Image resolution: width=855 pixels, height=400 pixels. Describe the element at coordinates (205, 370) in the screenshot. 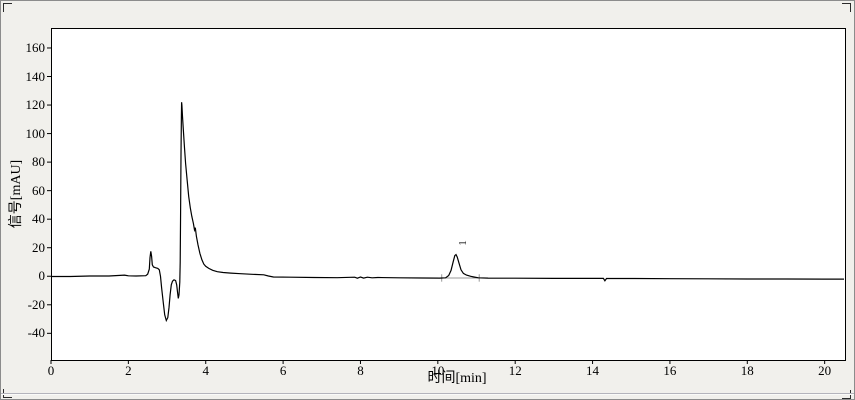

I see `x-tick-label: 4` at that location.